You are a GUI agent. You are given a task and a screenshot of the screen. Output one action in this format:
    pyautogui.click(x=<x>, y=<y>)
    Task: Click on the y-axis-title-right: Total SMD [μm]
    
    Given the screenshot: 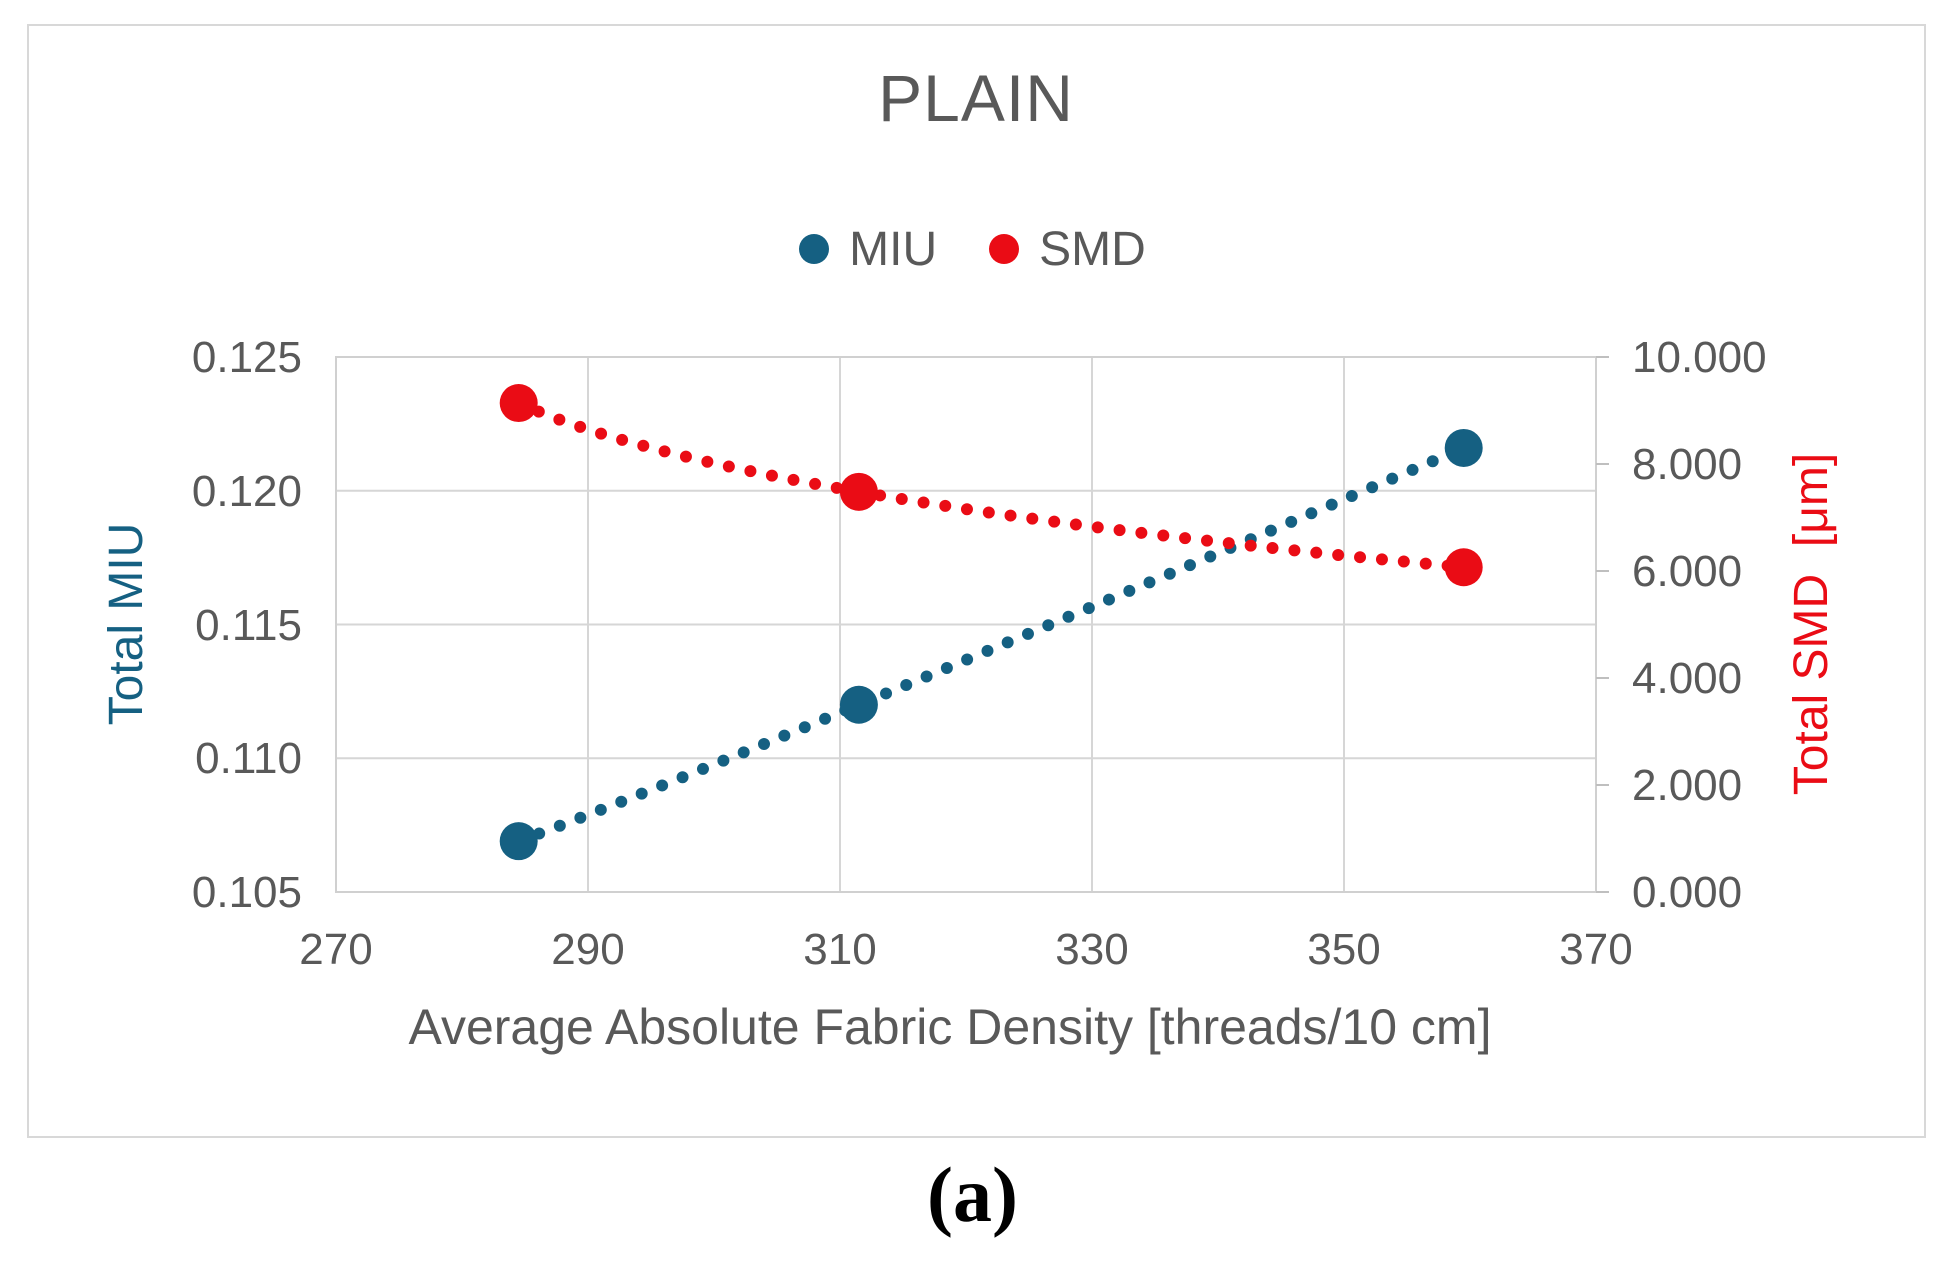 What is the action you would take?
    pyautogui.click(x=1811, y=624)
    